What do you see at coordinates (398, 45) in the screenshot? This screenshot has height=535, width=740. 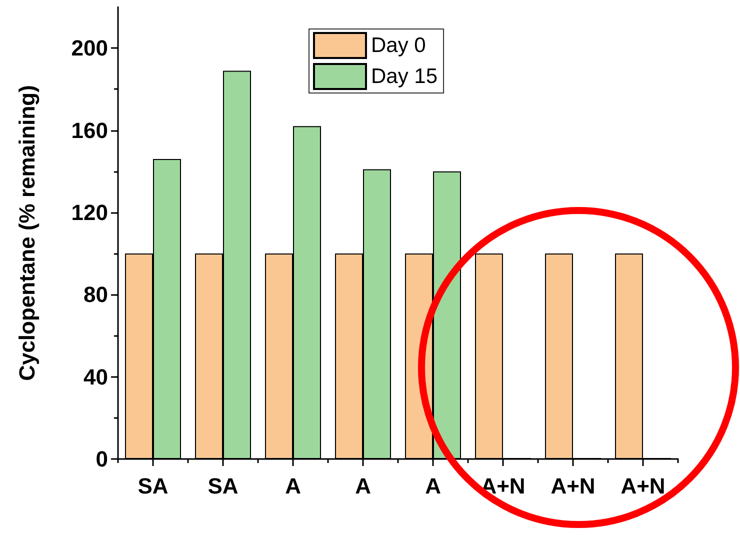 I see `legend-label: Day 0` at bounding box center [398, 45].